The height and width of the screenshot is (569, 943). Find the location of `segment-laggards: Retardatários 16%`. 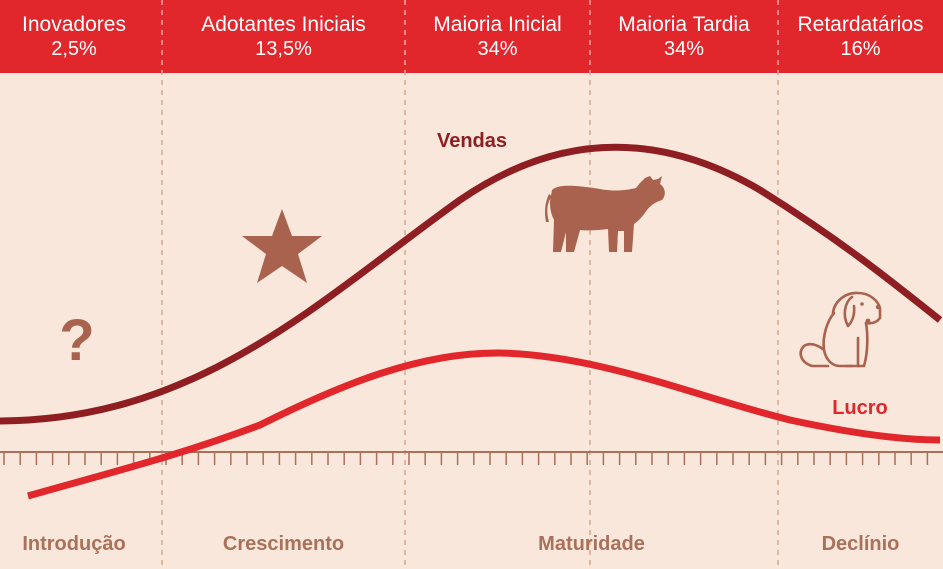

segment-laggards: Retardatários 16% is located at coordinates (860, 36).